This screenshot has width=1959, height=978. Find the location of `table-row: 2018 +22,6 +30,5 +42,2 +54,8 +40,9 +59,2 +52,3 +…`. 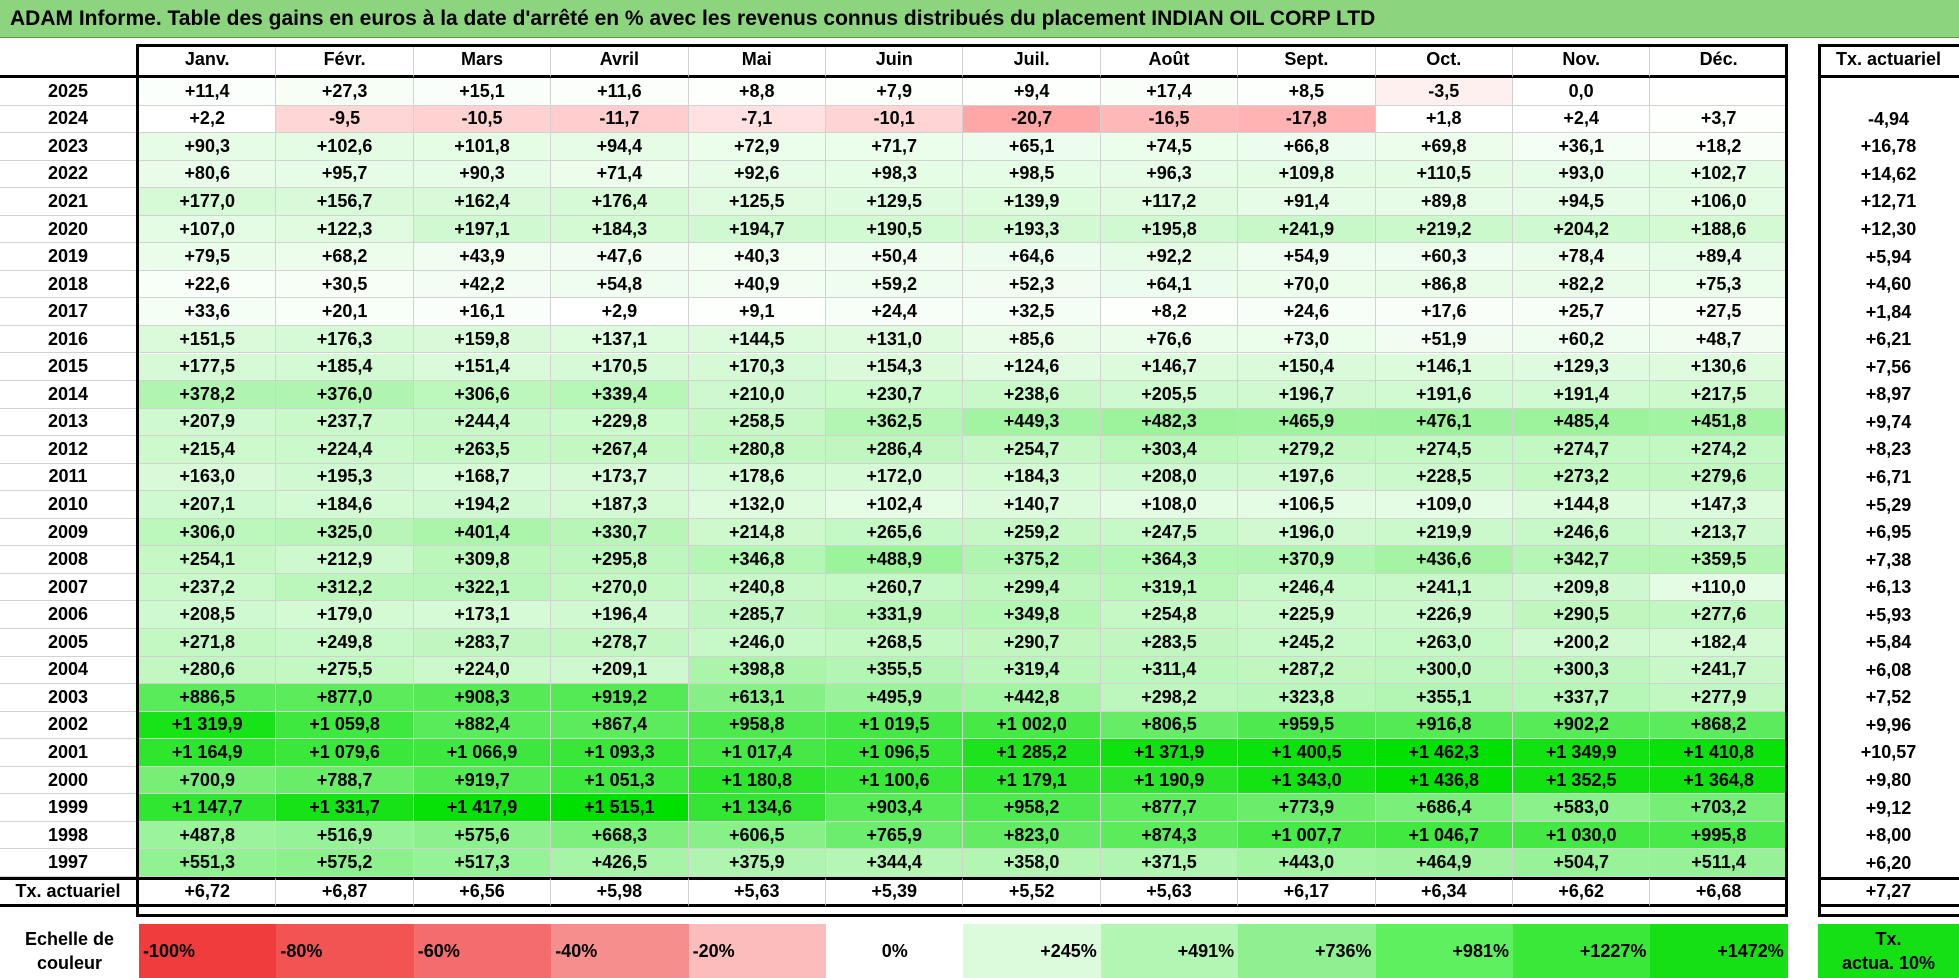

table-row: 2018 +22,6 +30,5 +42,2 +54,8 +40,9 +59,2 +52,3 +… is located at coordinates (894, 284).